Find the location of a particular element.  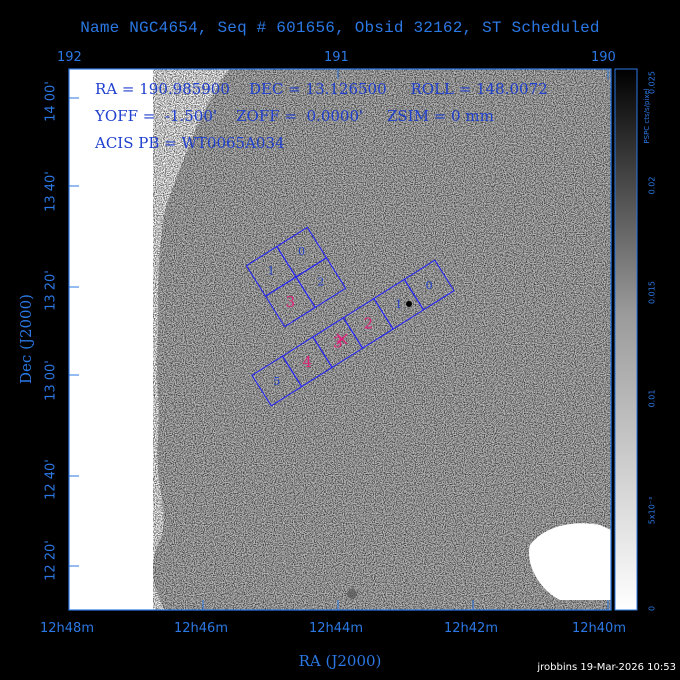

x-axis-label: RA (J2000) is located at coordinates (340, 661).